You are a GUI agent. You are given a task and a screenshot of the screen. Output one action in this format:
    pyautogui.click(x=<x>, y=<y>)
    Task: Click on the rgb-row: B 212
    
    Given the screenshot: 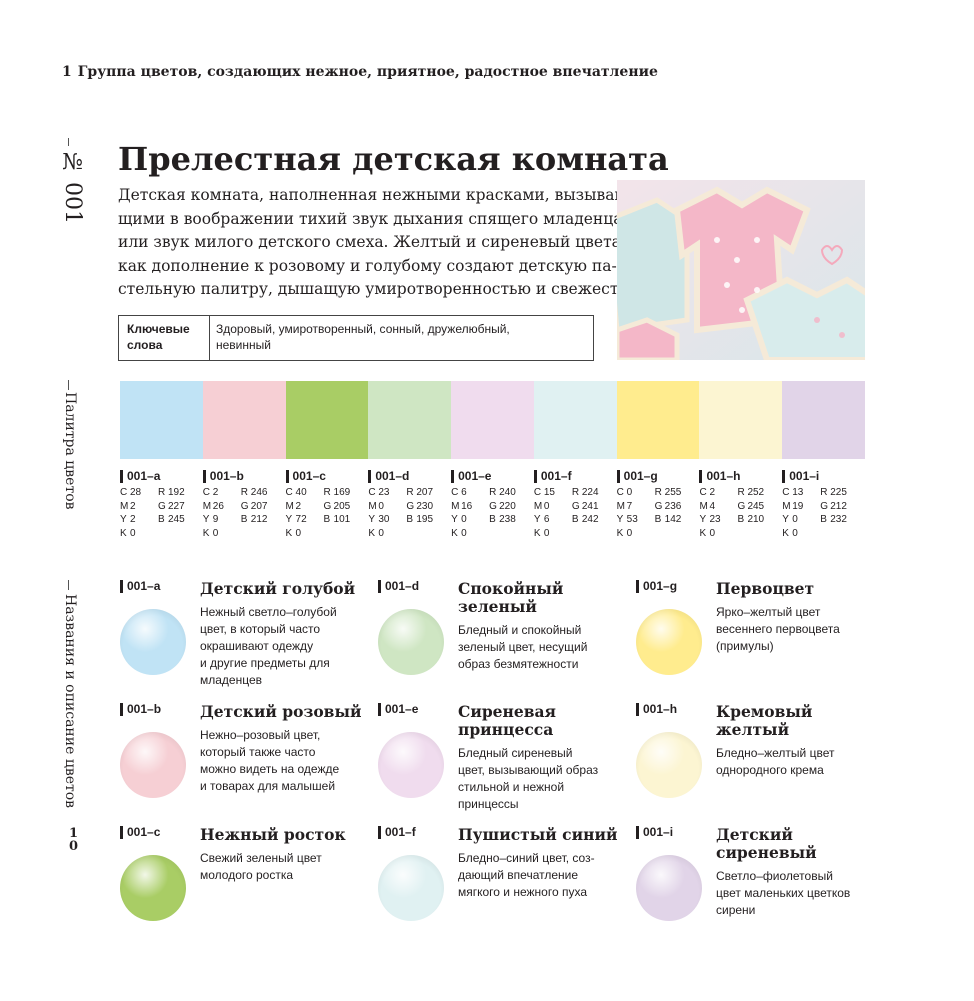 What is the action you would take?
    pyautogui.click(x=254, y=520)
    